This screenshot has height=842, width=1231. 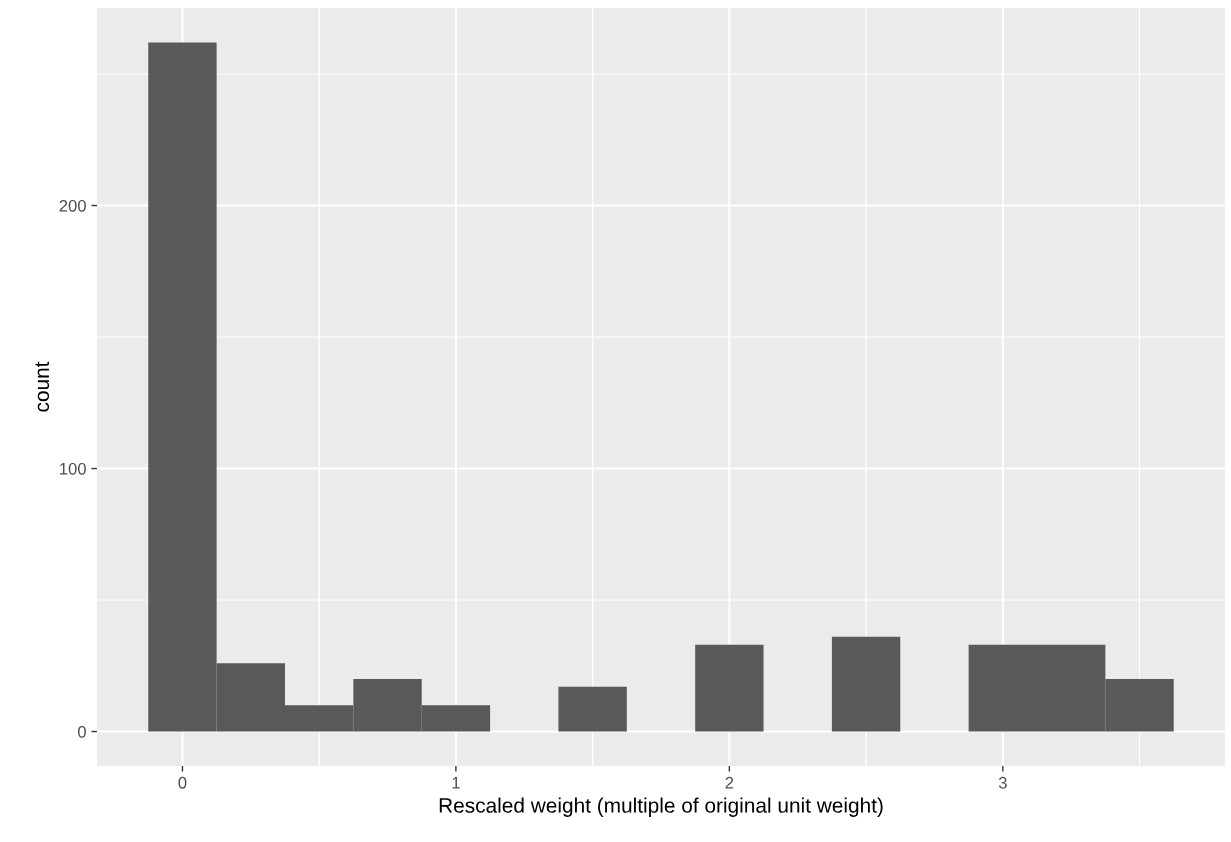 I want to click on x-tick-label: 2, so click(x=729, y=782).